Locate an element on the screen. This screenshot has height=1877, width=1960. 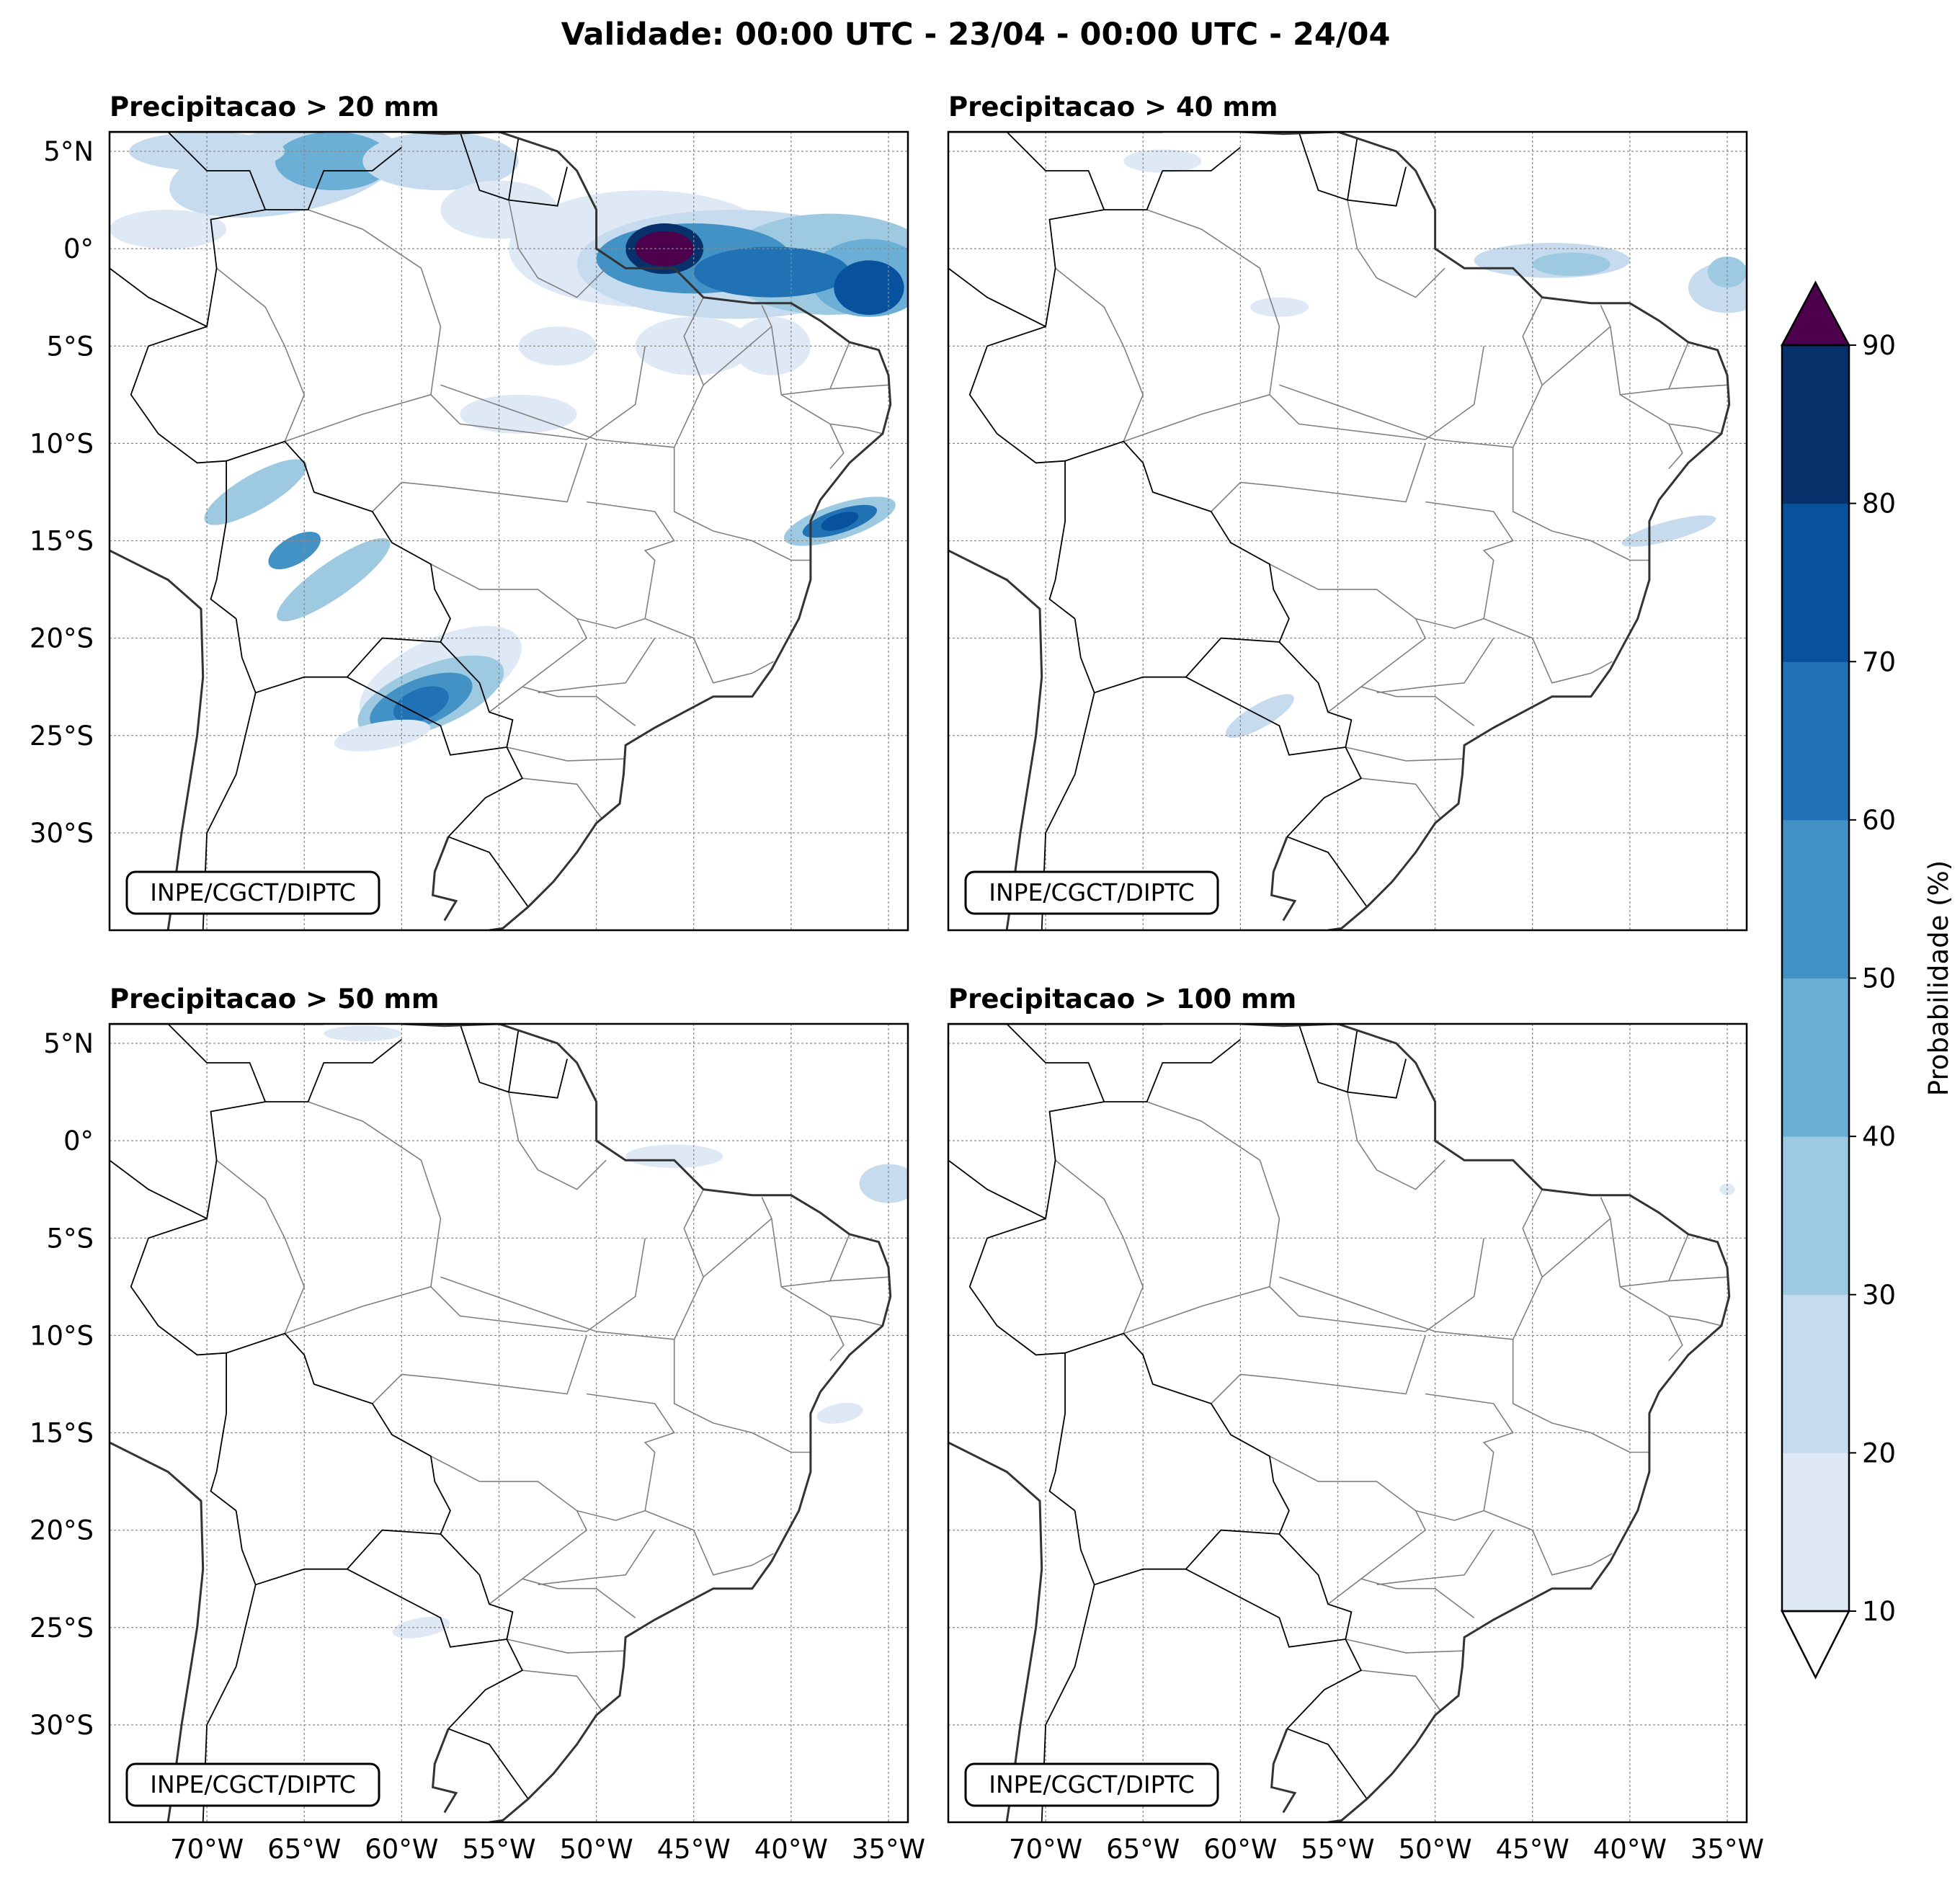
lat-tick-label: 0° is located at coordinates (78, 1141).